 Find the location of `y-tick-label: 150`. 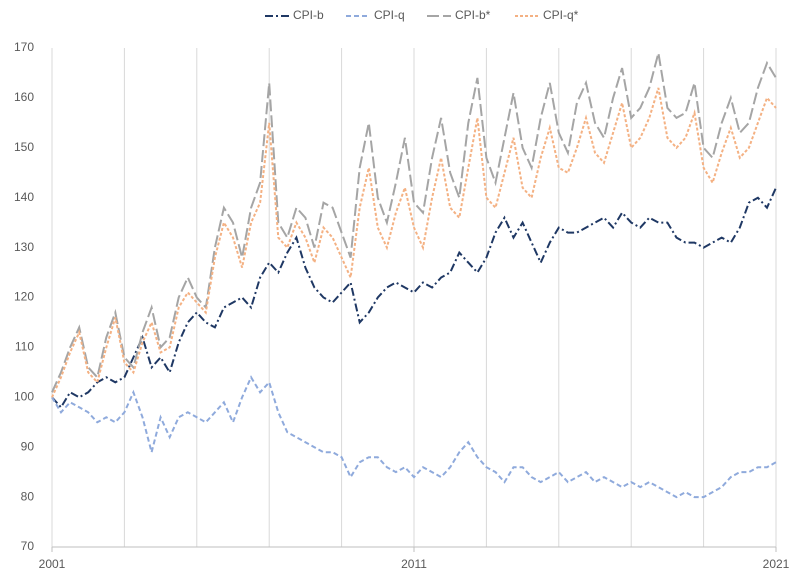

y-tick-label: 150 is located at coordinates (24, 147).